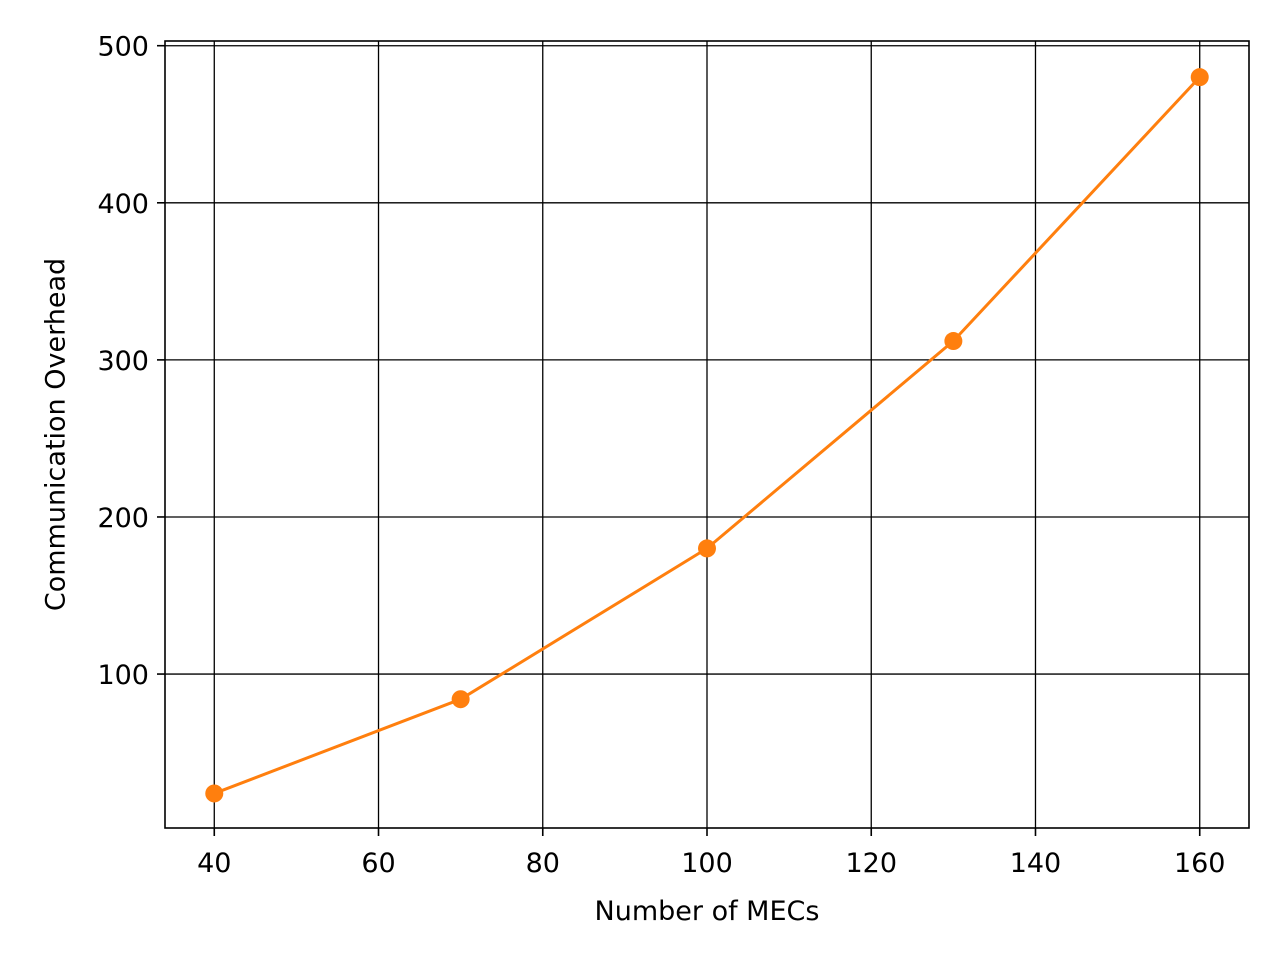 Image resolution: width=1280 pixels, height=960 pixels. Describe the element at coordinates (214, 863) in the screenshot. I see `x-tick-label: 40` at that location.